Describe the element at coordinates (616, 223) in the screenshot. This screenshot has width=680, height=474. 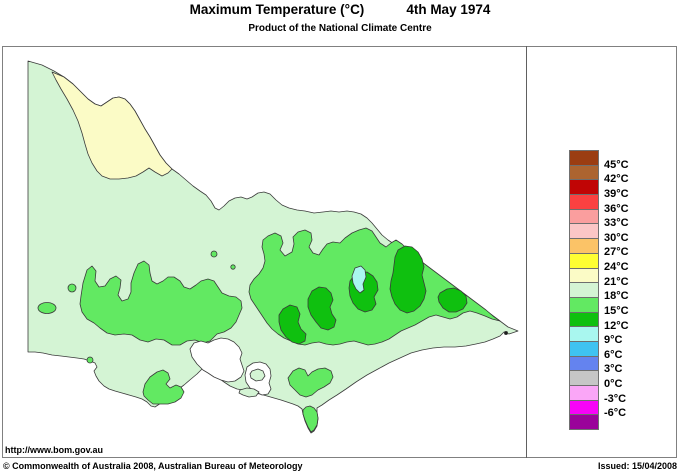
I see `legend-label: 33°C` at that location.